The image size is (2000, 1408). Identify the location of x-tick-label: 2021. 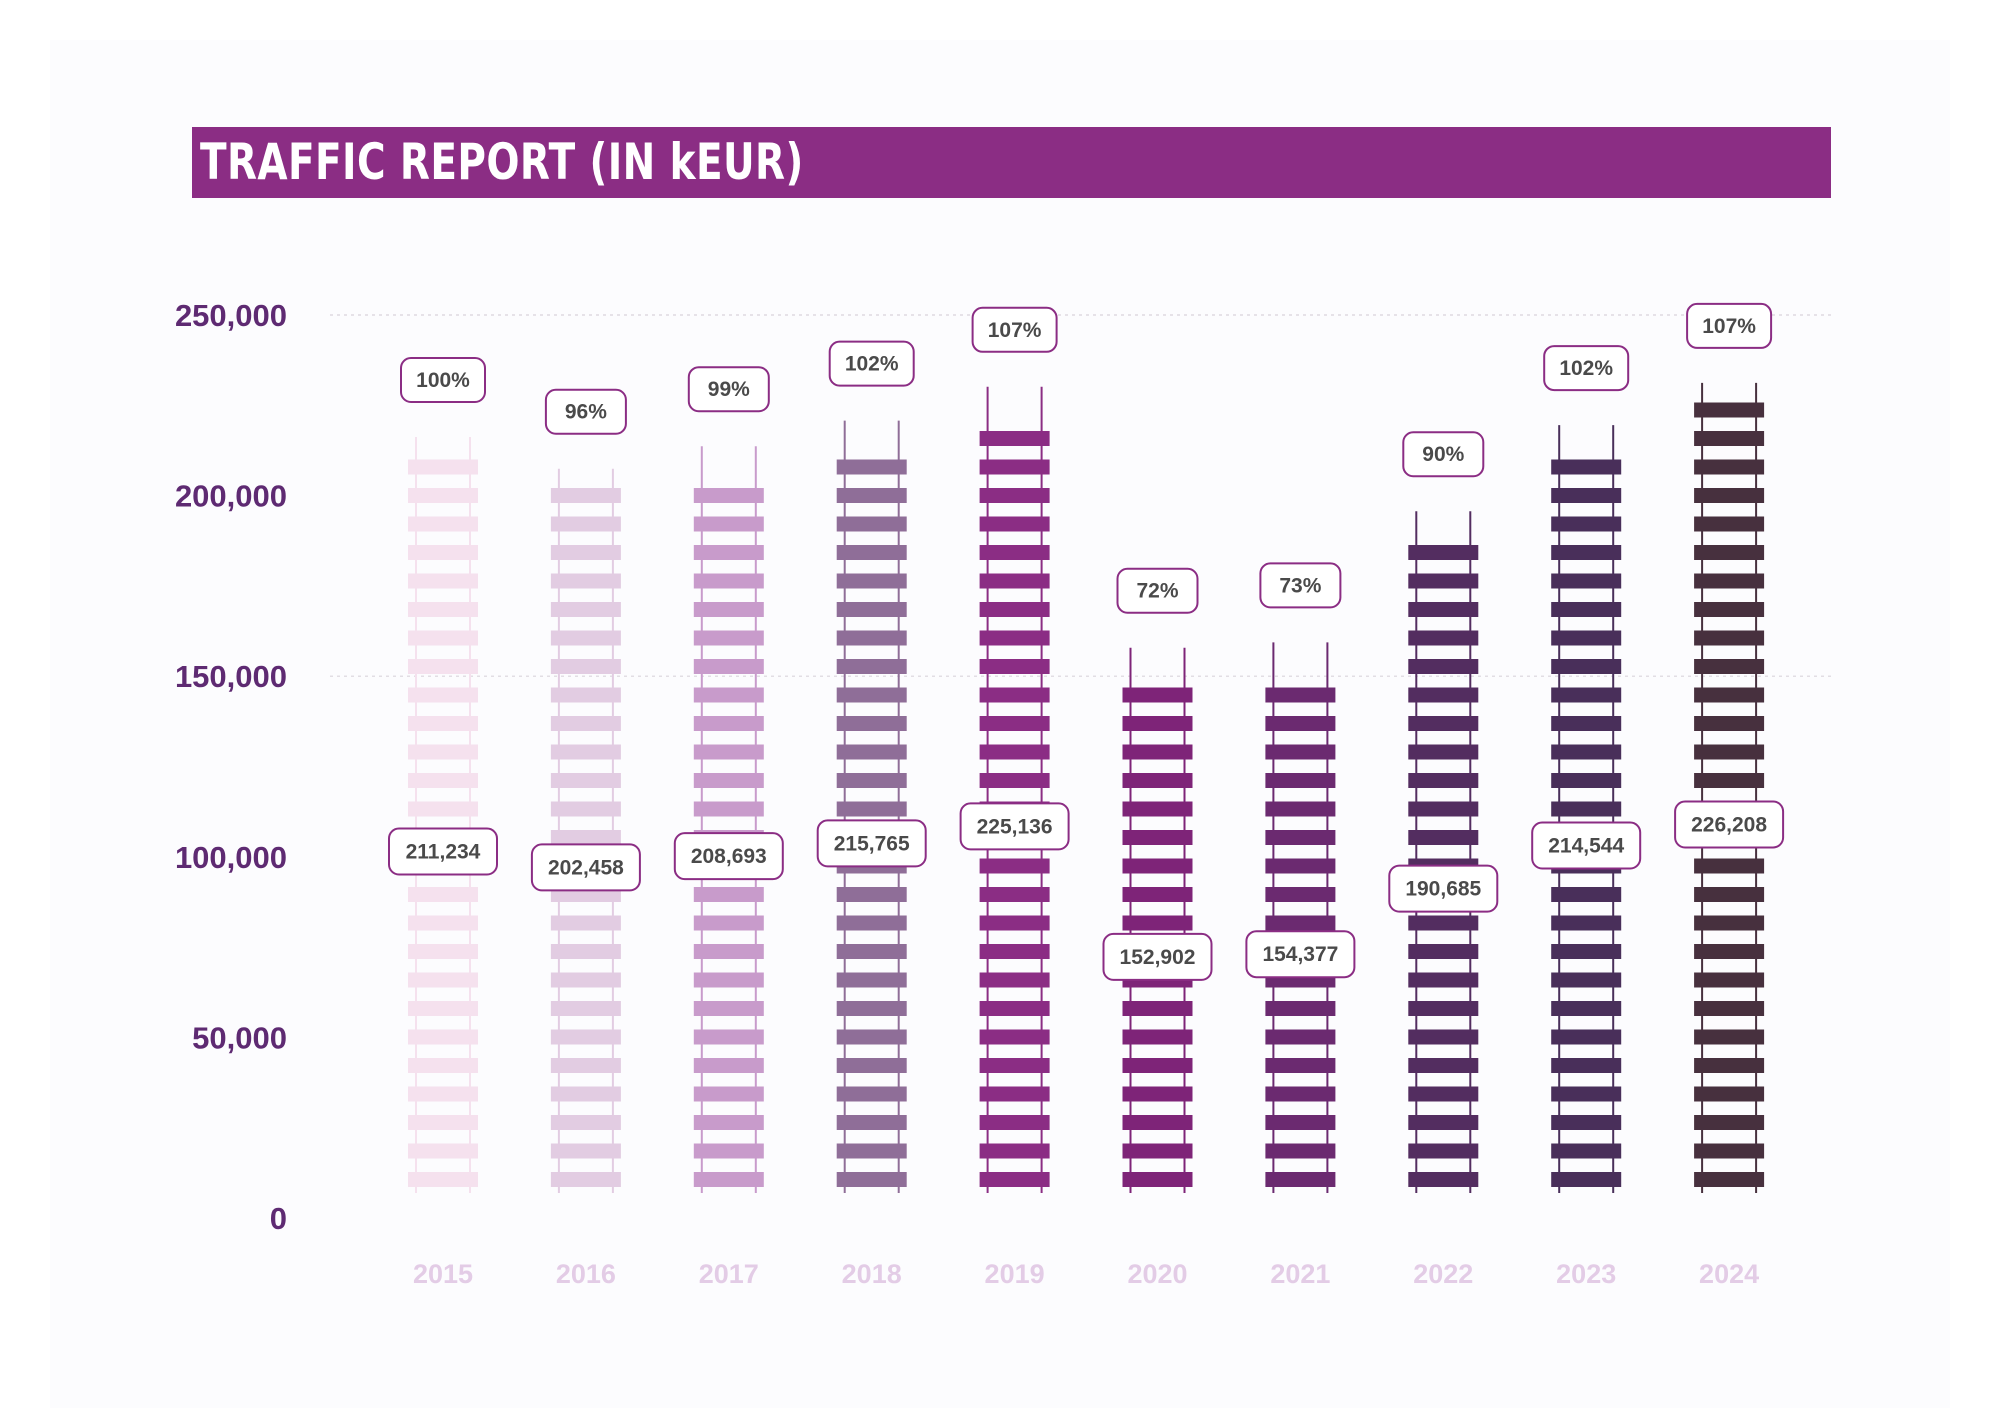
(1300, 1274).